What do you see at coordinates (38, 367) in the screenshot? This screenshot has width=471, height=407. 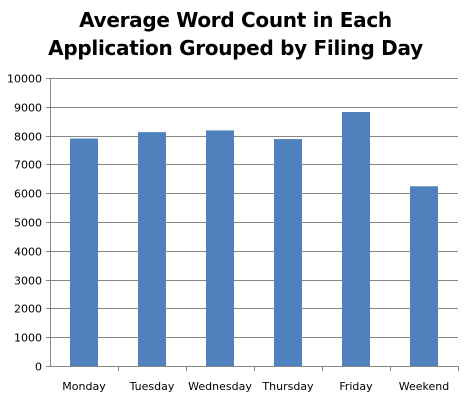 I see `y-tick-label: 0` at bounding box center [38, 367].